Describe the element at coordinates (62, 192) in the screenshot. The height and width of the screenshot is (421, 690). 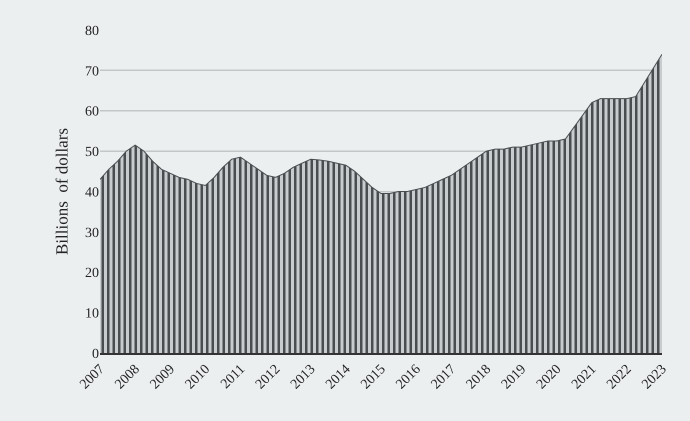
I see `y-axis-title: Billions of dollars` at that location.